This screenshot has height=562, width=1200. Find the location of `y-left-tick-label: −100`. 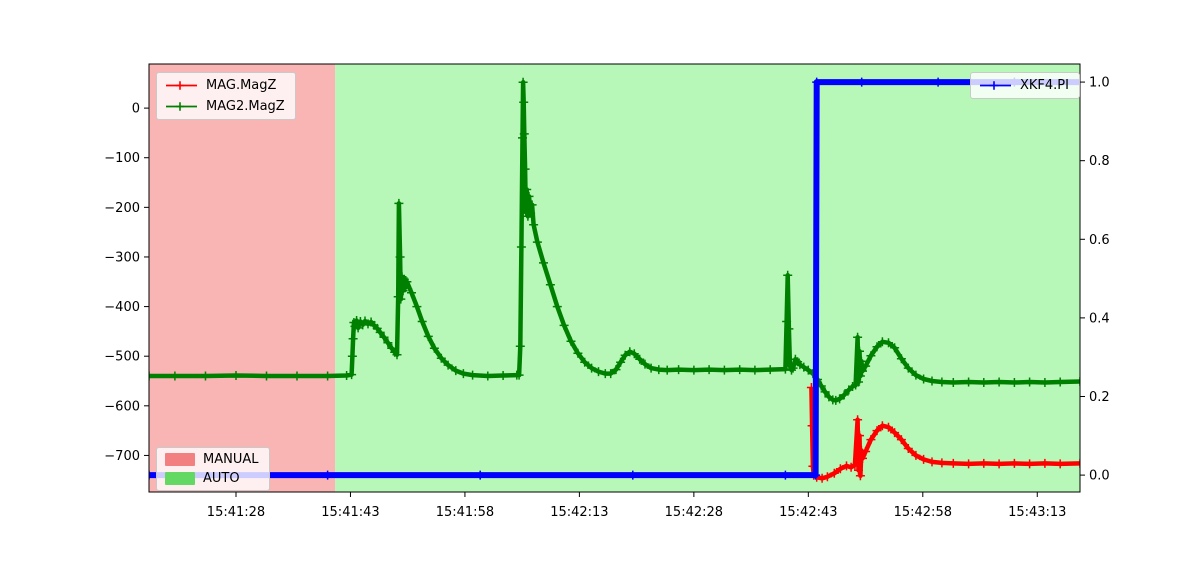

y-left-tick-label: −100 is located at coordinates (122, 158).